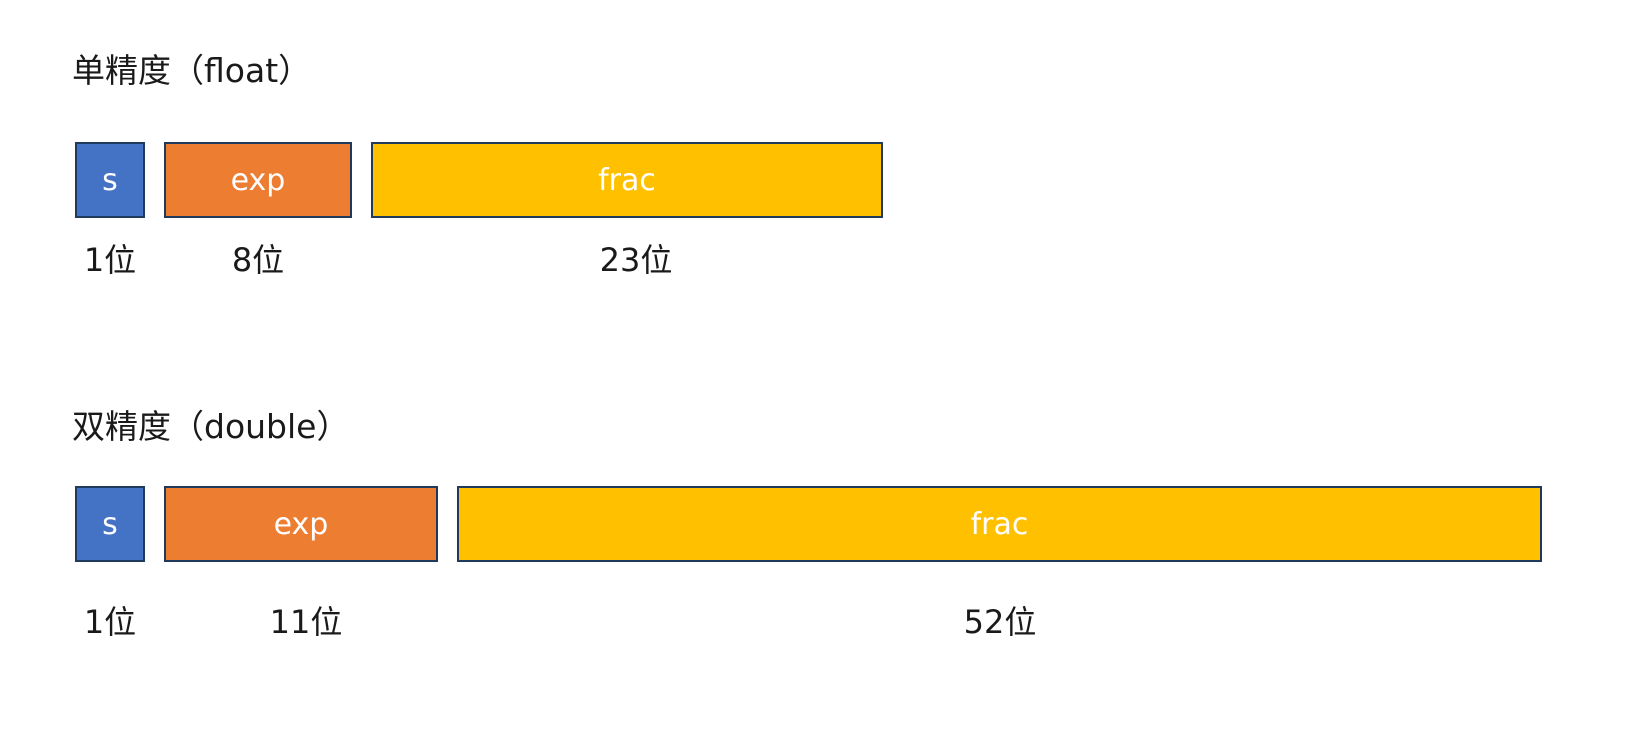  I want to click on float-title: 单精度（float）, so click(191, 70).